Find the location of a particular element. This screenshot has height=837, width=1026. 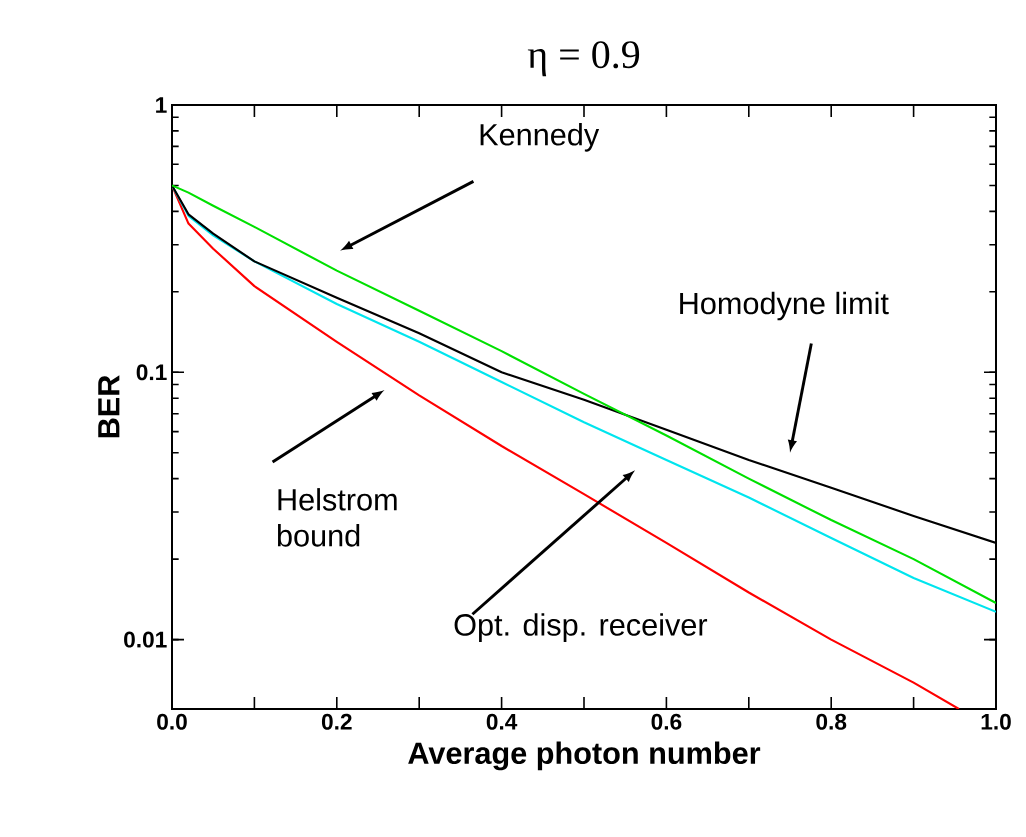

annotation: Homodyne limit is located at coordinates (784, 306).